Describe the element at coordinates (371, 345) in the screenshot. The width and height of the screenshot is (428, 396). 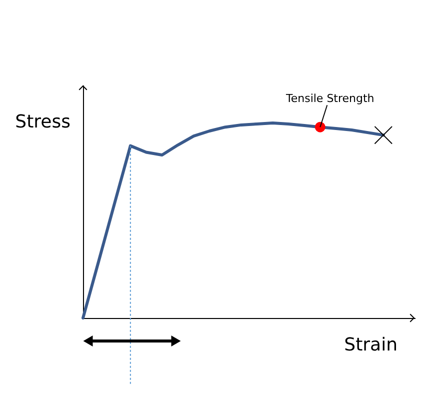
I see `x-axis-title: Strain` at that location.